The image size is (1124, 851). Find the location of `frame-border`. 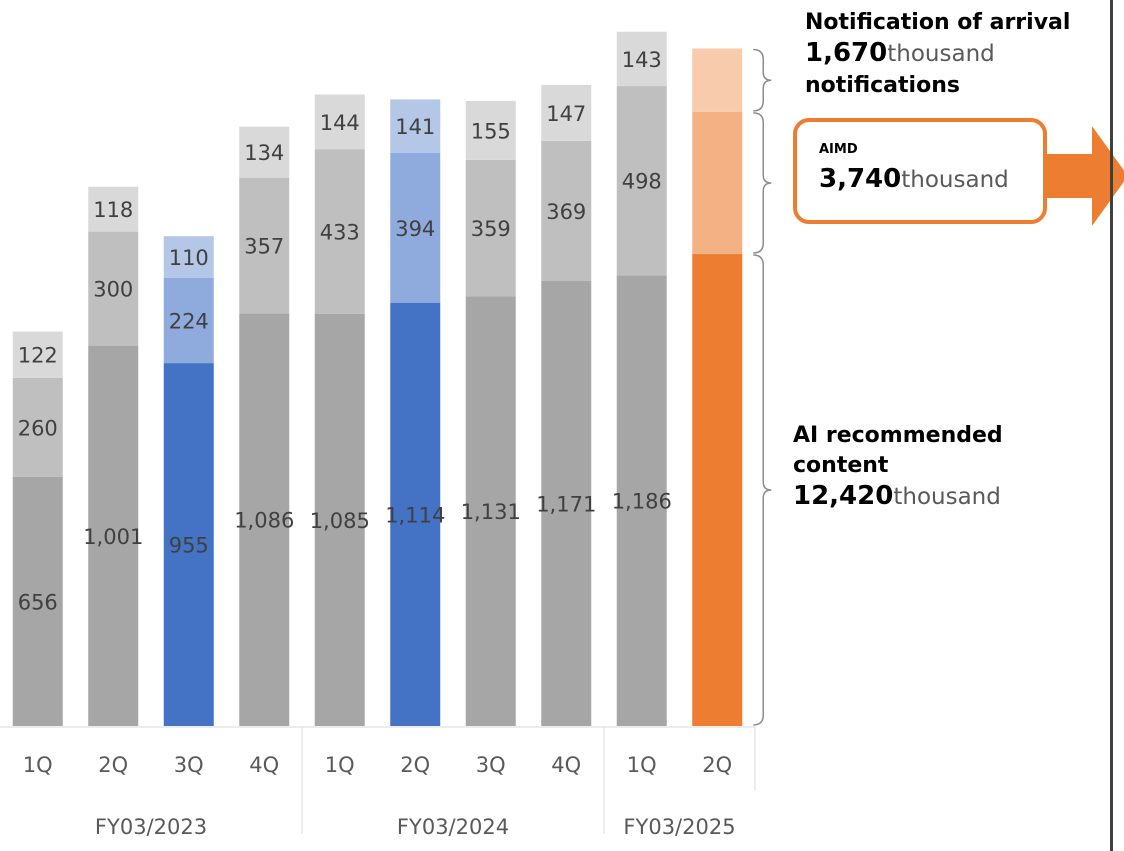

frame-border is located at coordinates (1111, 425).